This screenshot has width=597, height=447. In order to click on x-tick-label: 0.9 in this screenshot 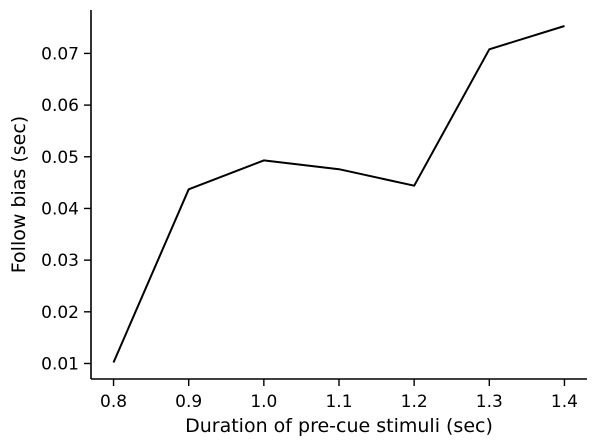, I will do `click(188, 402)`.